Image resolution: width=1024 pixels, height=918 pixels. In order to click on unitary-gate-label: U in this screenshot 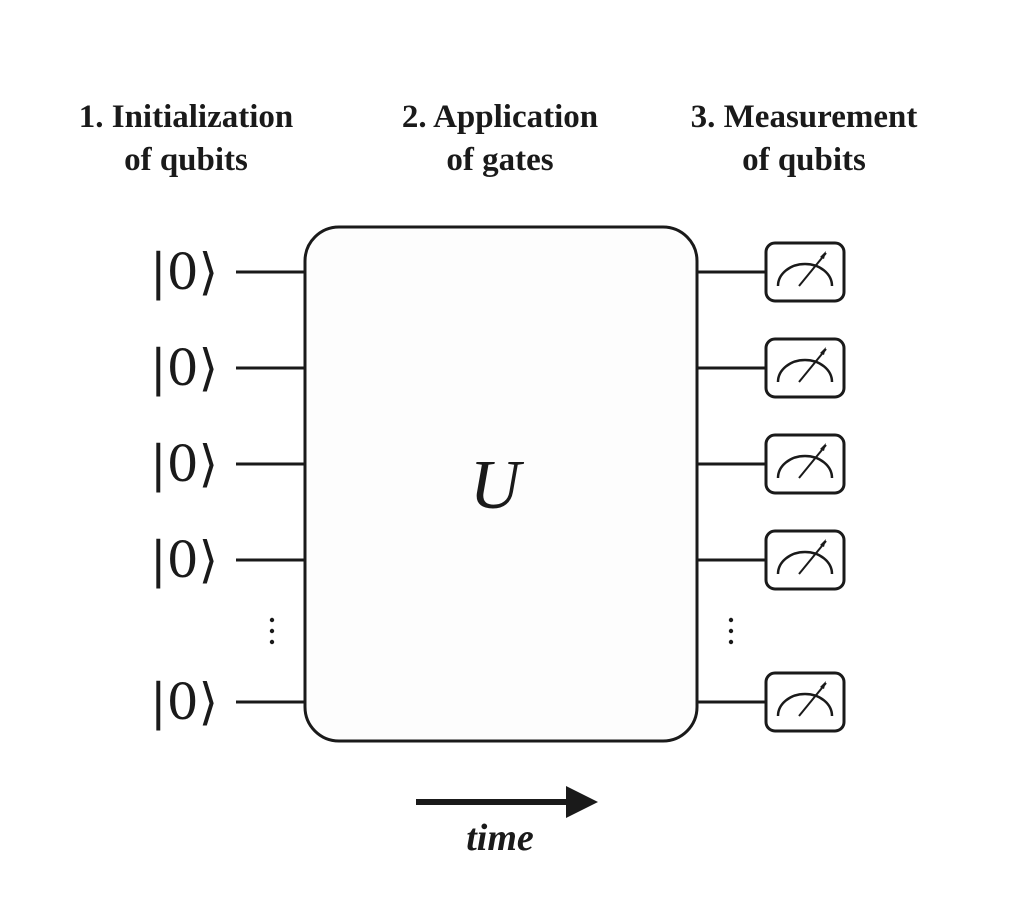, I will do `click(497, 485)`.